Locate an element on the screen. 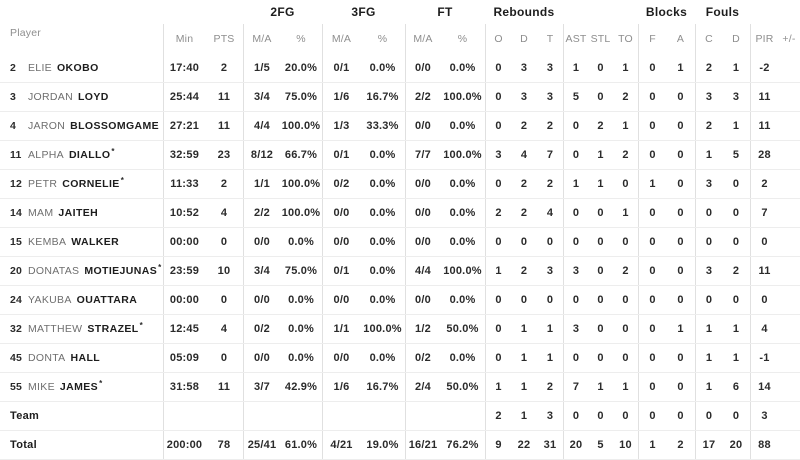  stat-2fg-ma: 2/2 is located at coordinates (261, 213).